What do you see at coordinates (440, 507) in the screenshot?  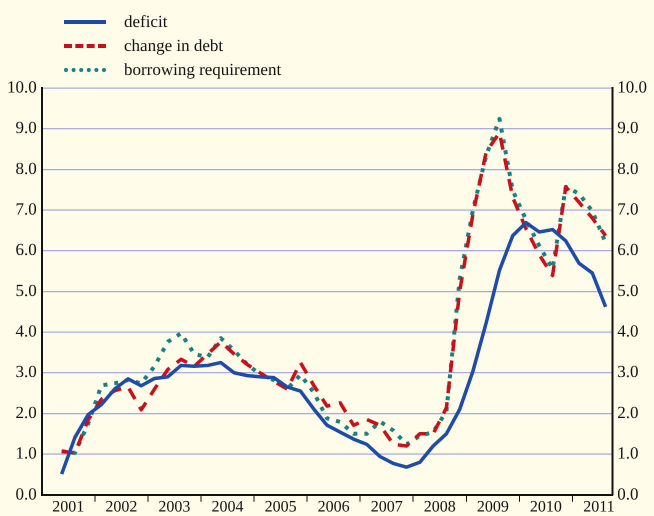 I see `x-tick-label: 2008` at bounding box center [440, 507].